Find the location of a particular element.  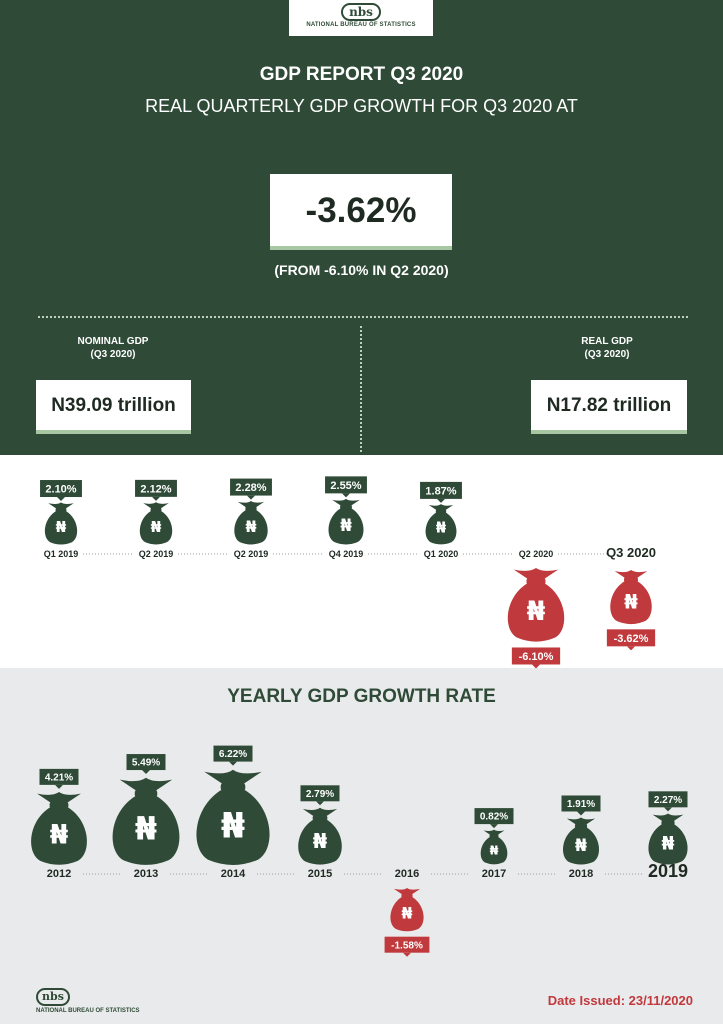

value-label-text: 1.91% is located at coordinates (581, 804).